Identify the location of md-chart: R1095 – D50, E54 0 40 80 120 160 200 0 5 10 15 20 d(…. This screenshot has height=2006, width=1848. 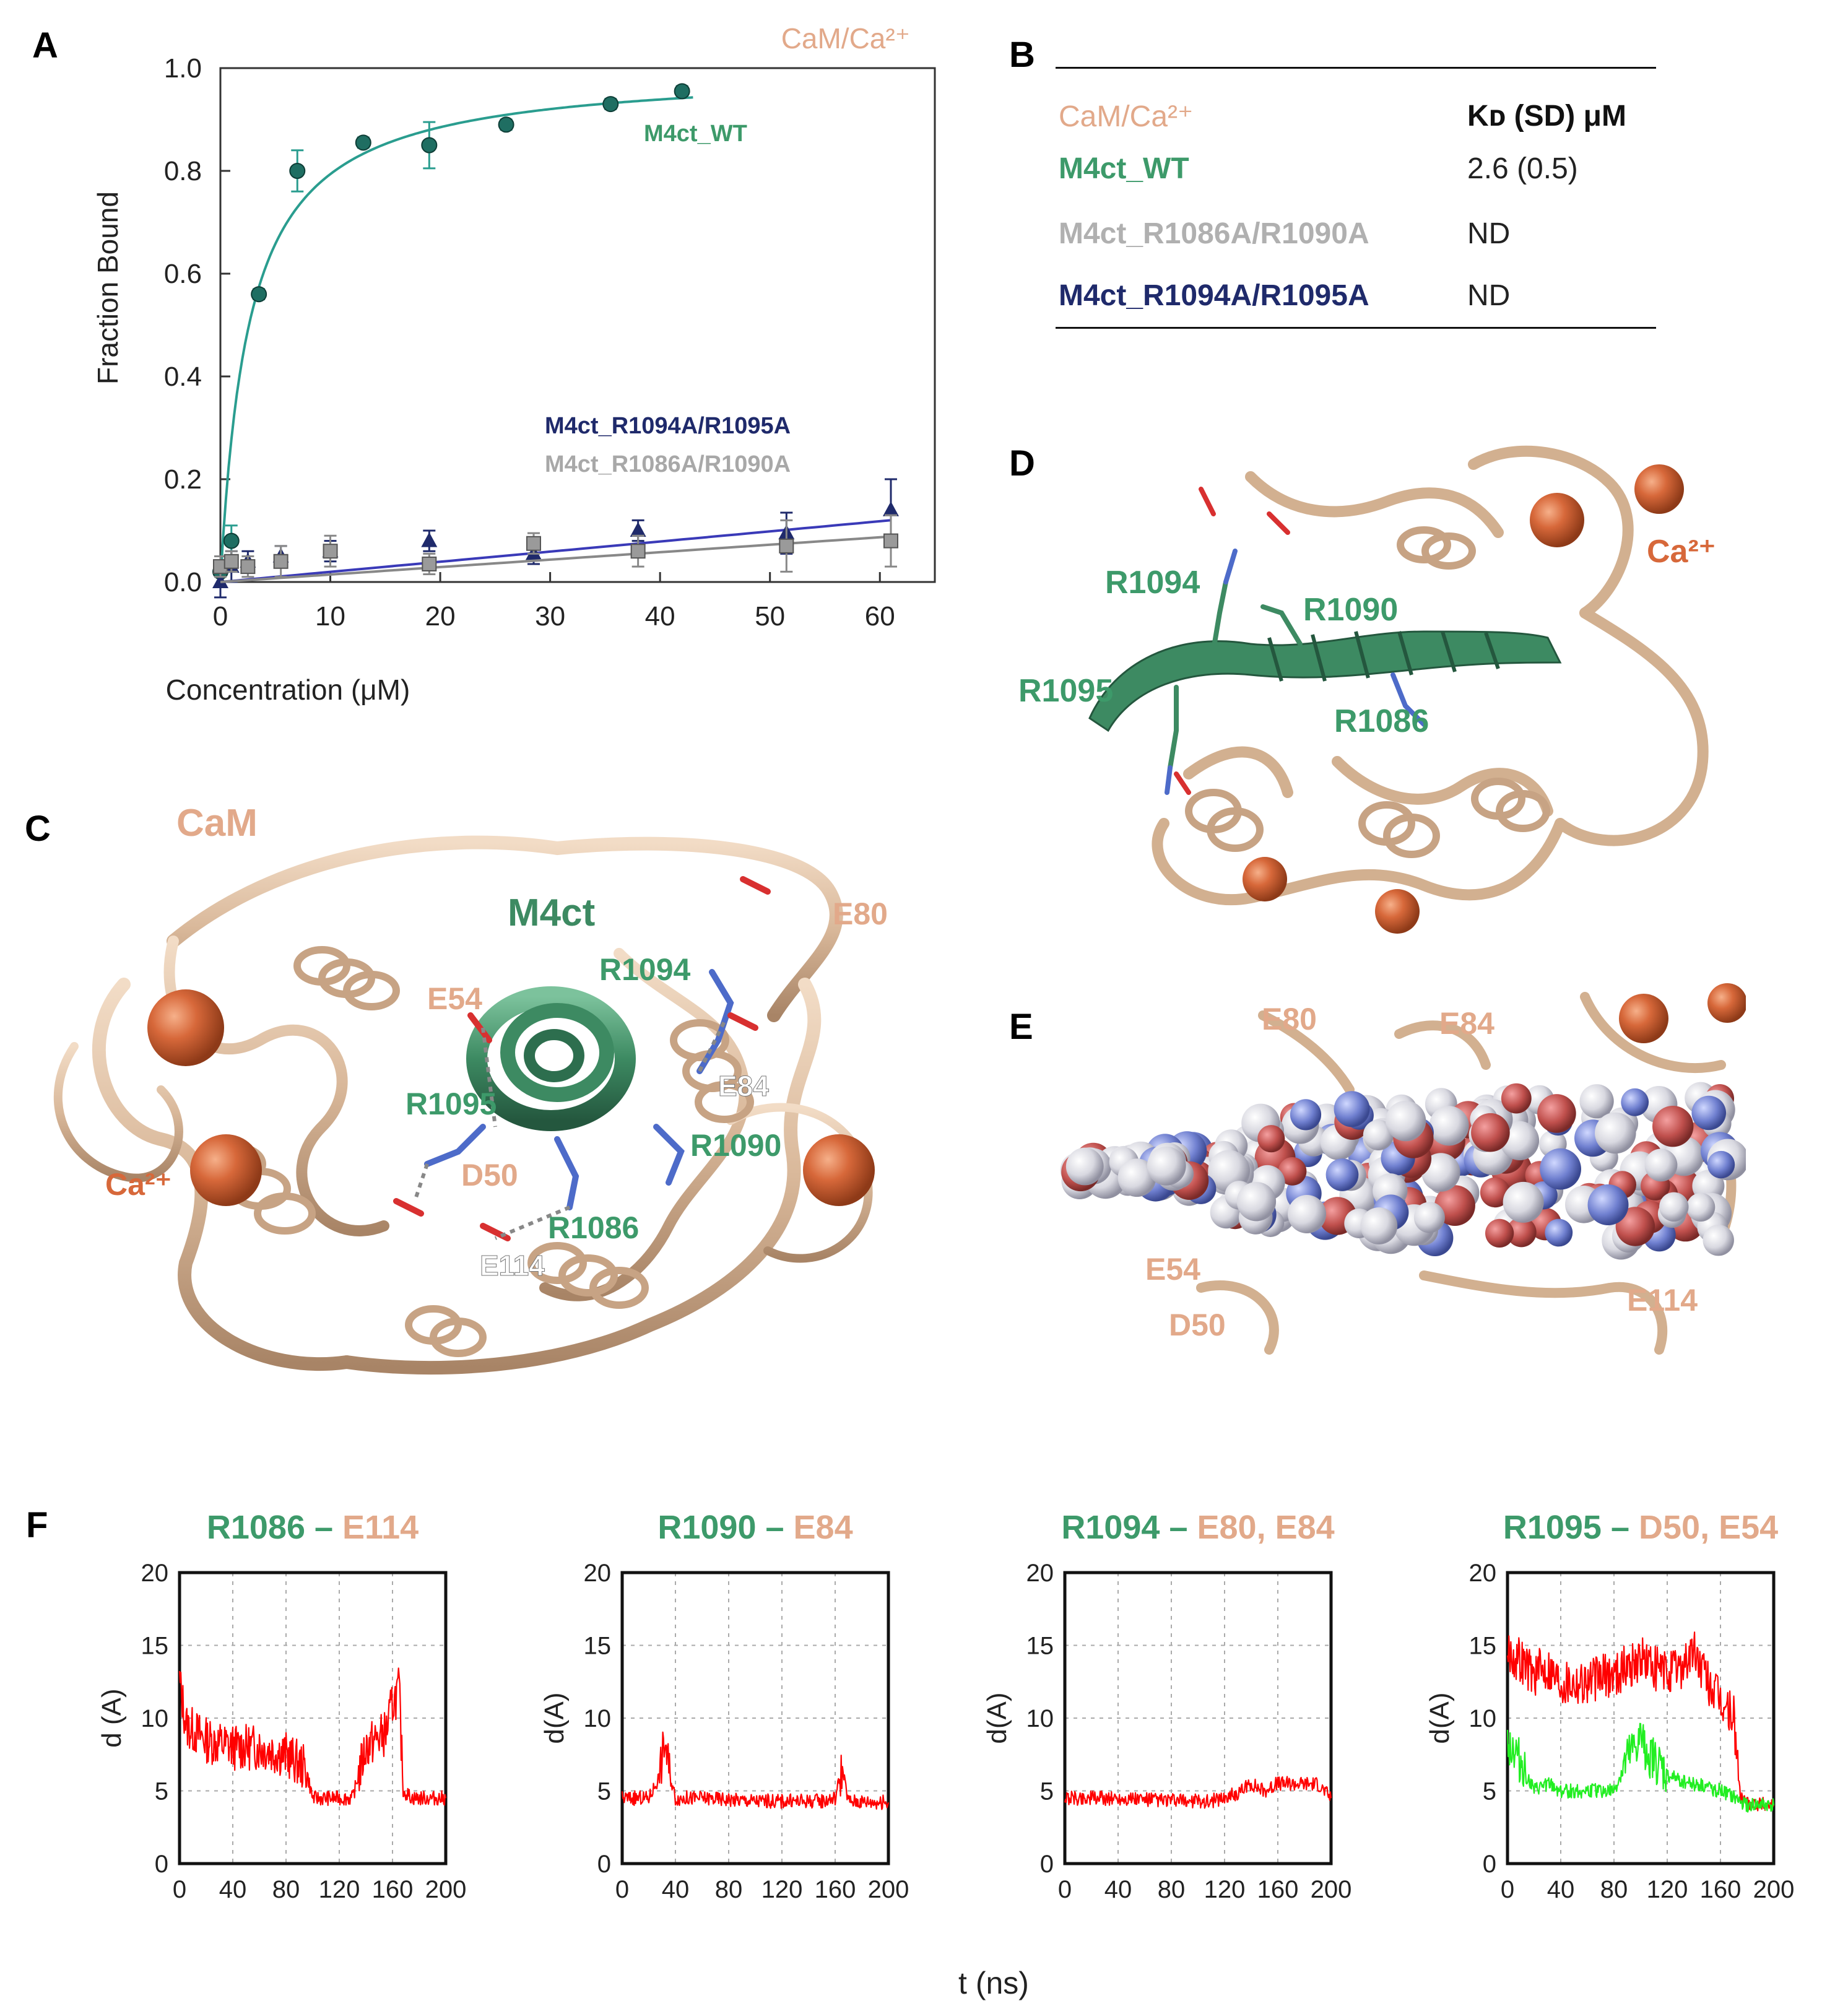
(1609, 1706).